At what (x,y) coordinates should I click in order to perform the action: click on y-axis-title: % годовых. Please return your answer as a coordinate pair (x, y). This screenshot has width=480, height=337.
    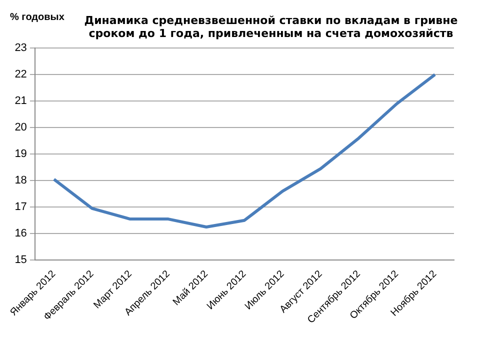
    Looking at the image, I should click on (37, 17).